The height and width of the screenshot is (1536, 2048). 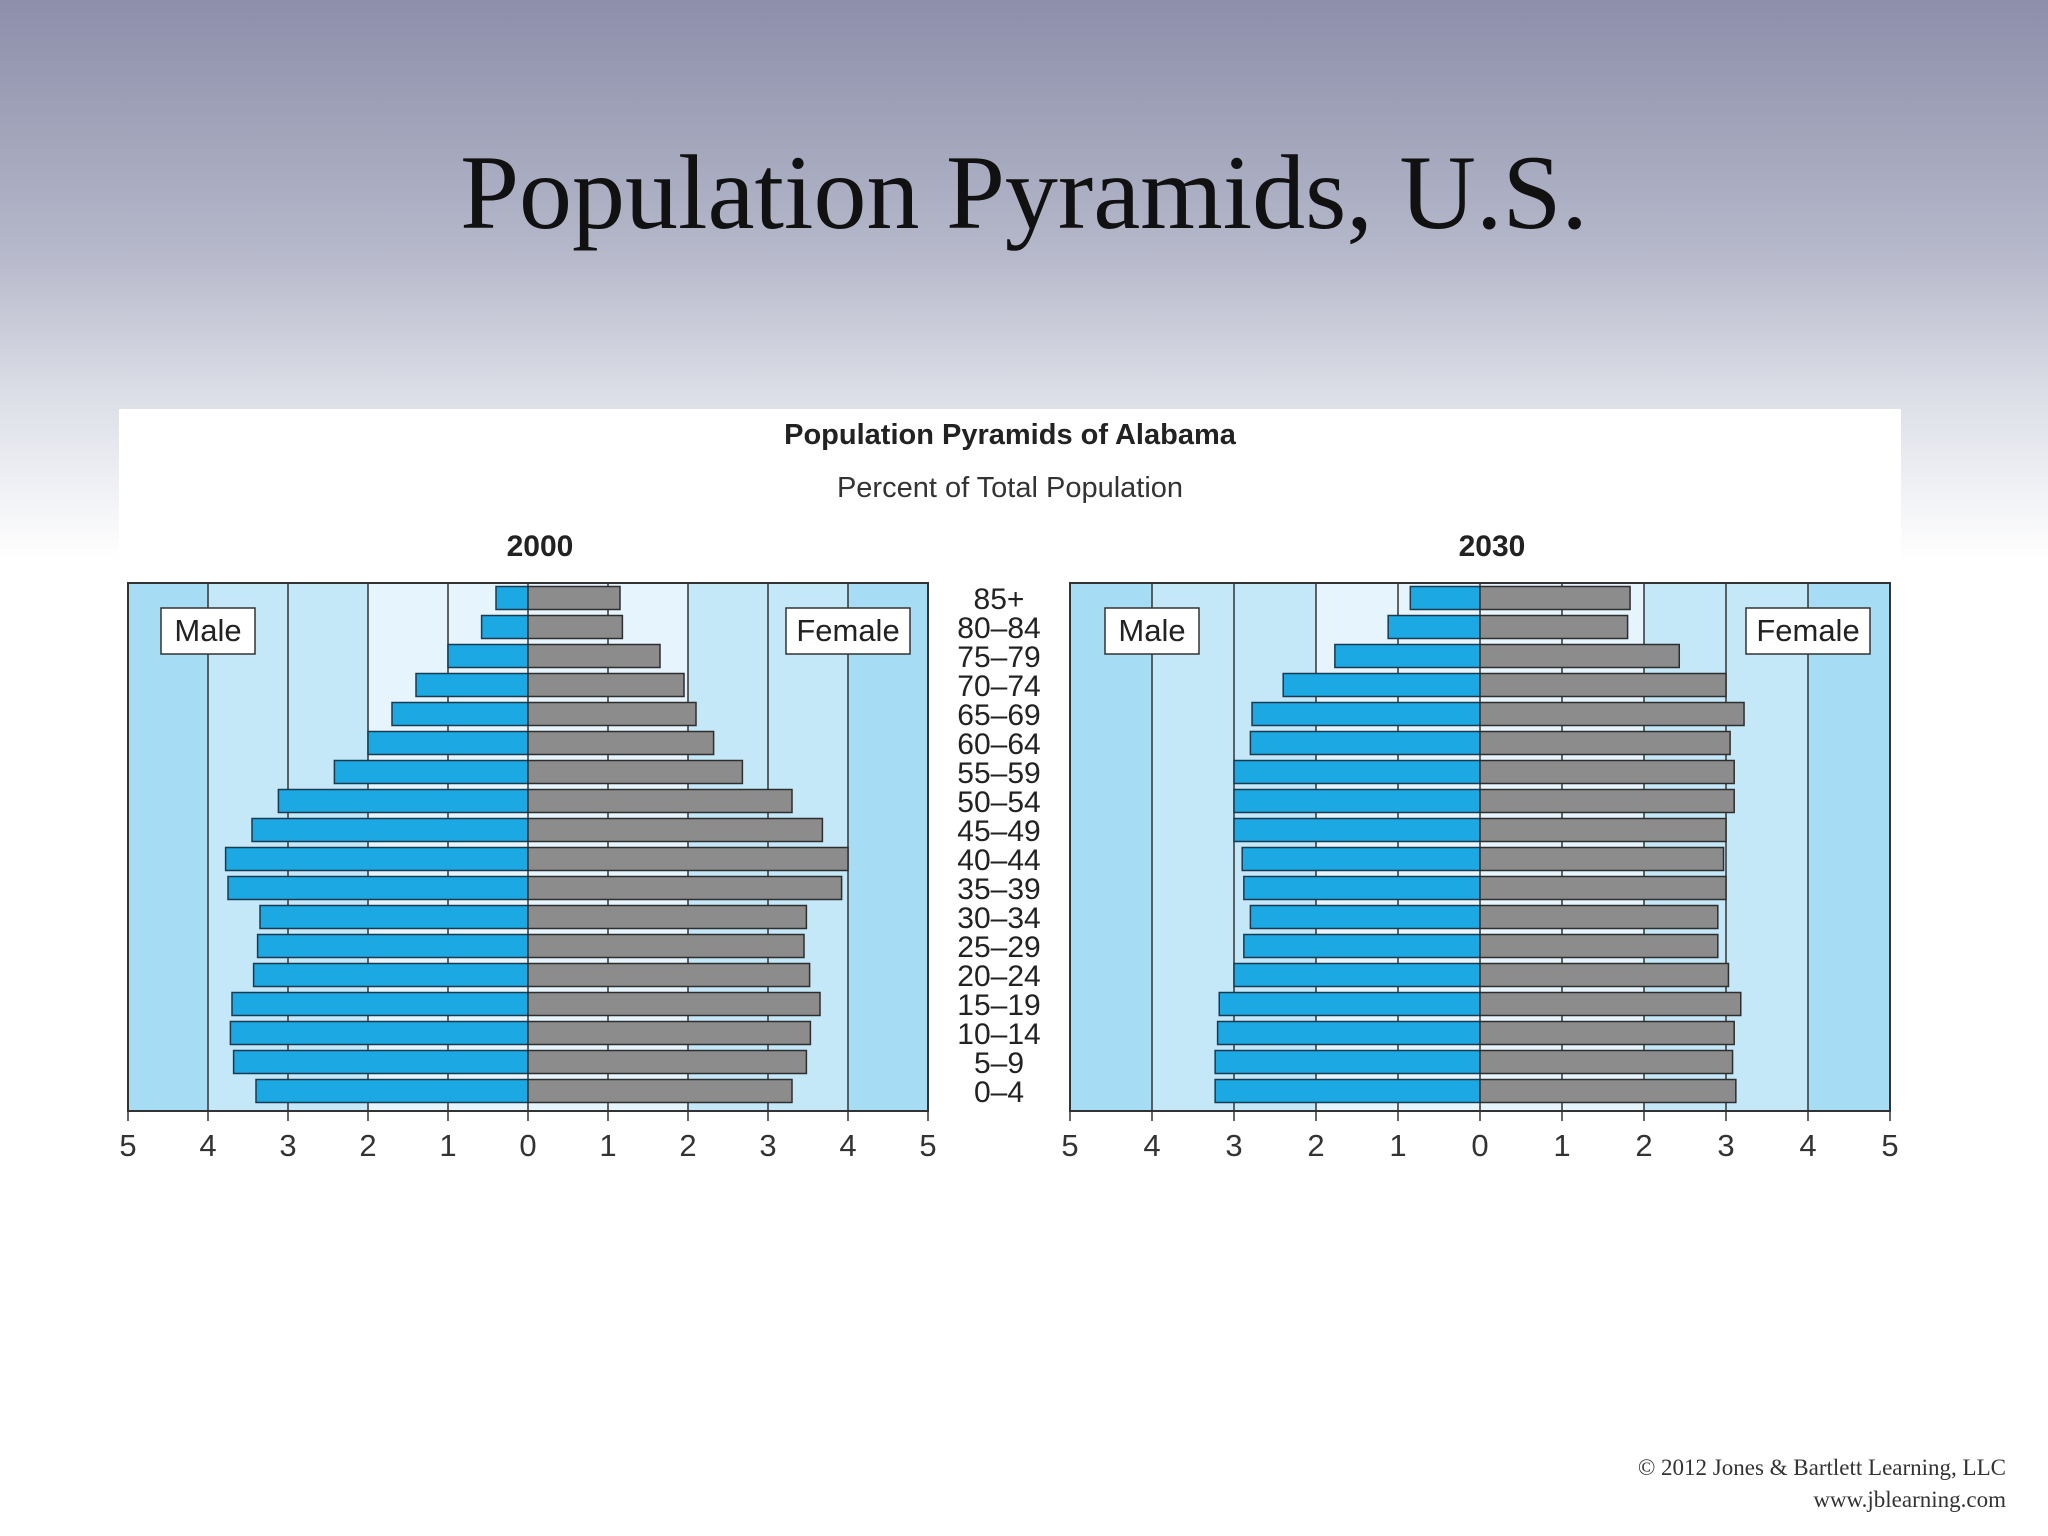 I want to click on age-group-label: 55–59, so click(x=998, y=773).